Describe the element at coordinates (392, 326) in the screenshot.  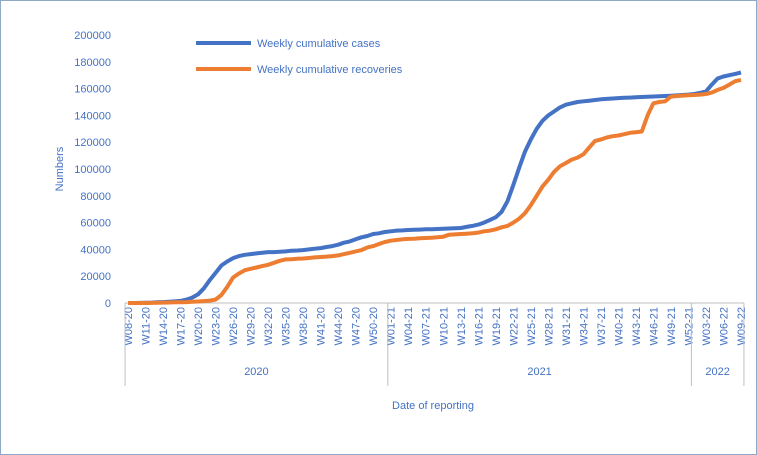
I see `x-tick-label: W01-21` at that location.